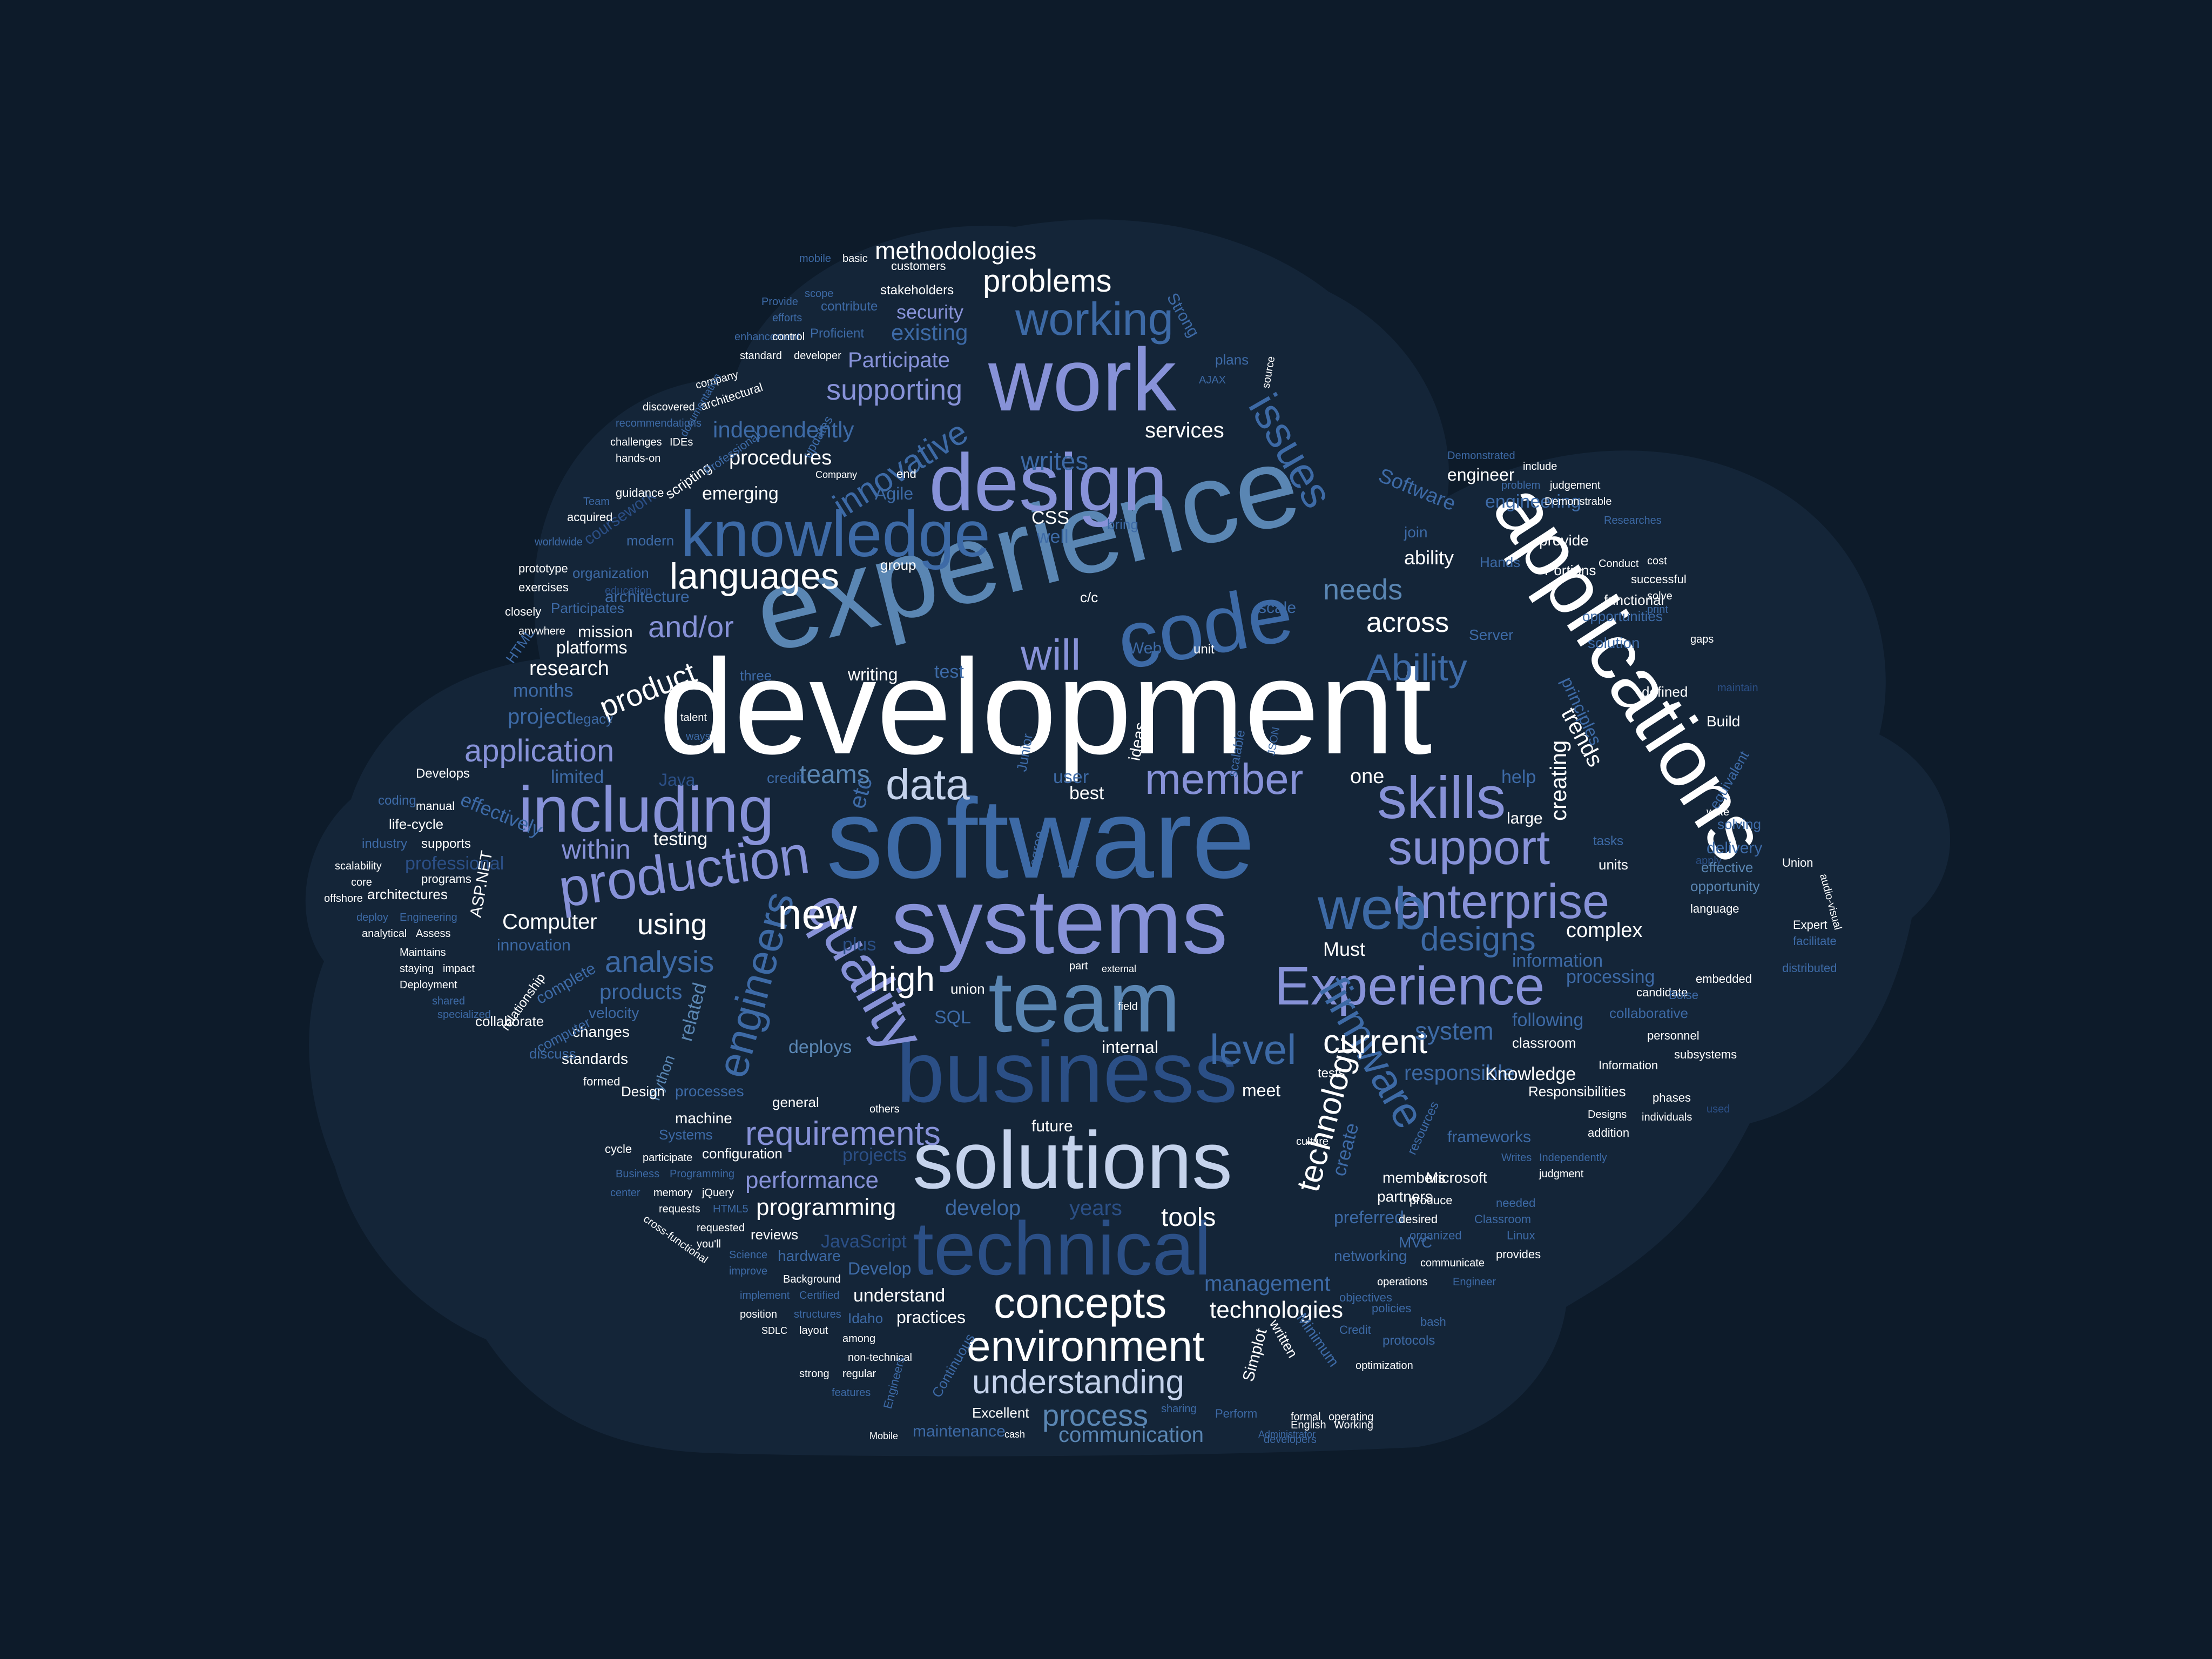  I want to click on word-Mobile: Mobile, so click(883, 1436).